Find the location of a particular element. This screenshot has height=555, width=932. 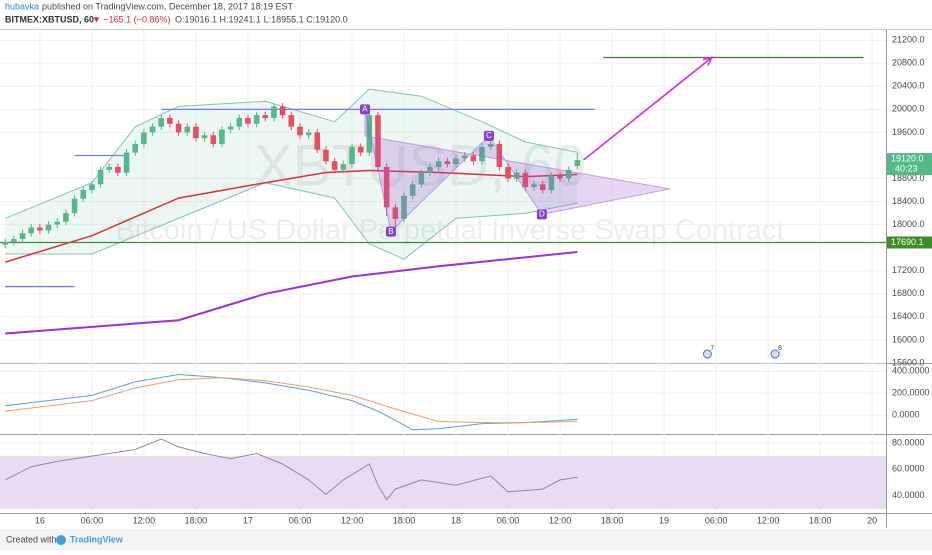

moving-average is located at coordinates (291, 216).